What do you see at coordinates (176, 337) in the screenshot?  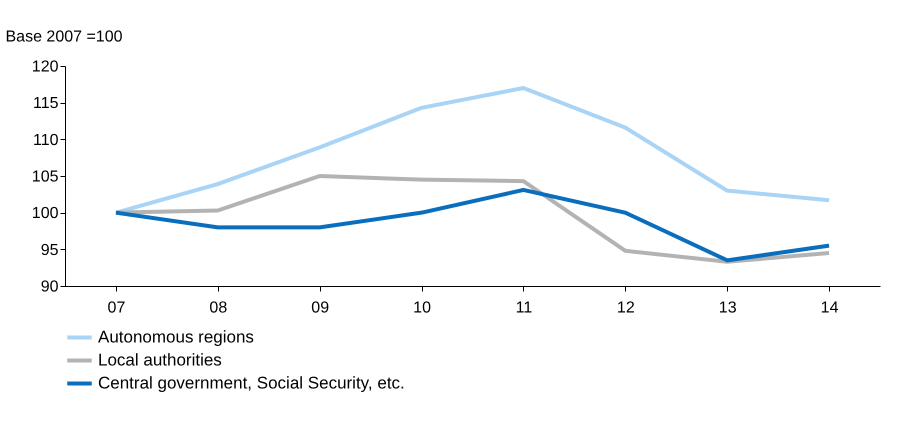 I see `legend-label: Autonomous regions` at bounding box center [176, 337].